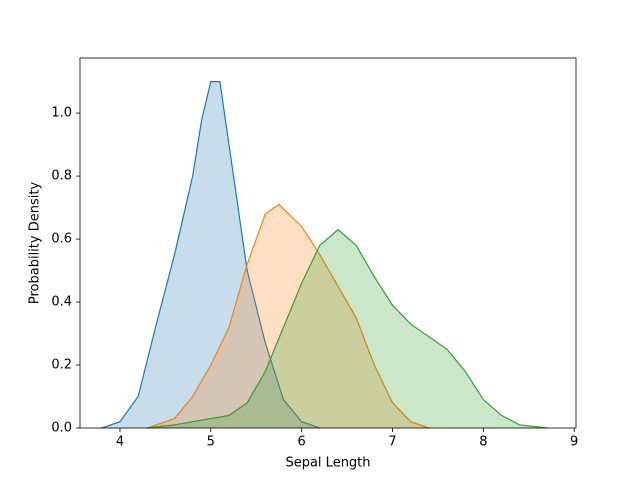 The height and width of the screenshot is (480, 640). I want to click on y-tick-label: 0.4, so click(61, 302).